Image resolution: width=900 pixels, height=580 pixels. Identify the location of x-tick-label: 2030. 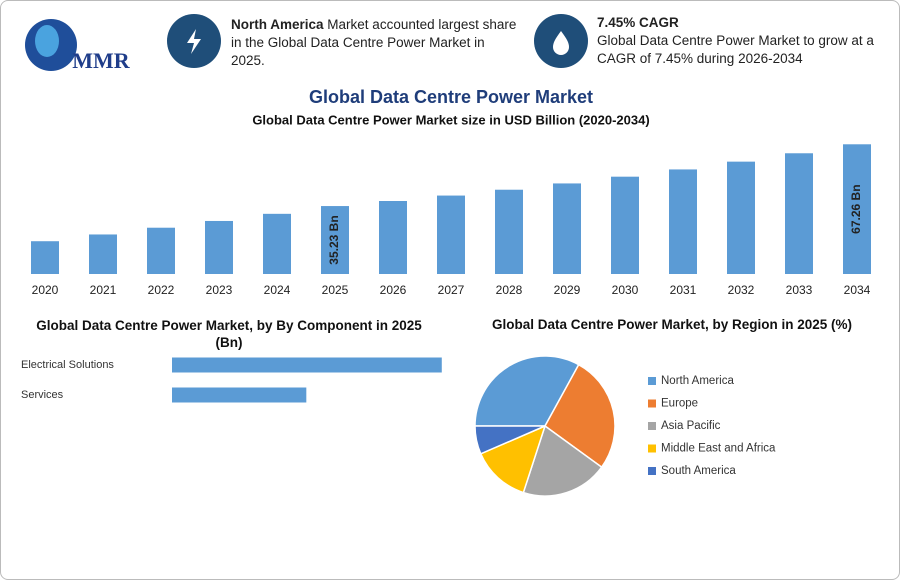
(625, 290).